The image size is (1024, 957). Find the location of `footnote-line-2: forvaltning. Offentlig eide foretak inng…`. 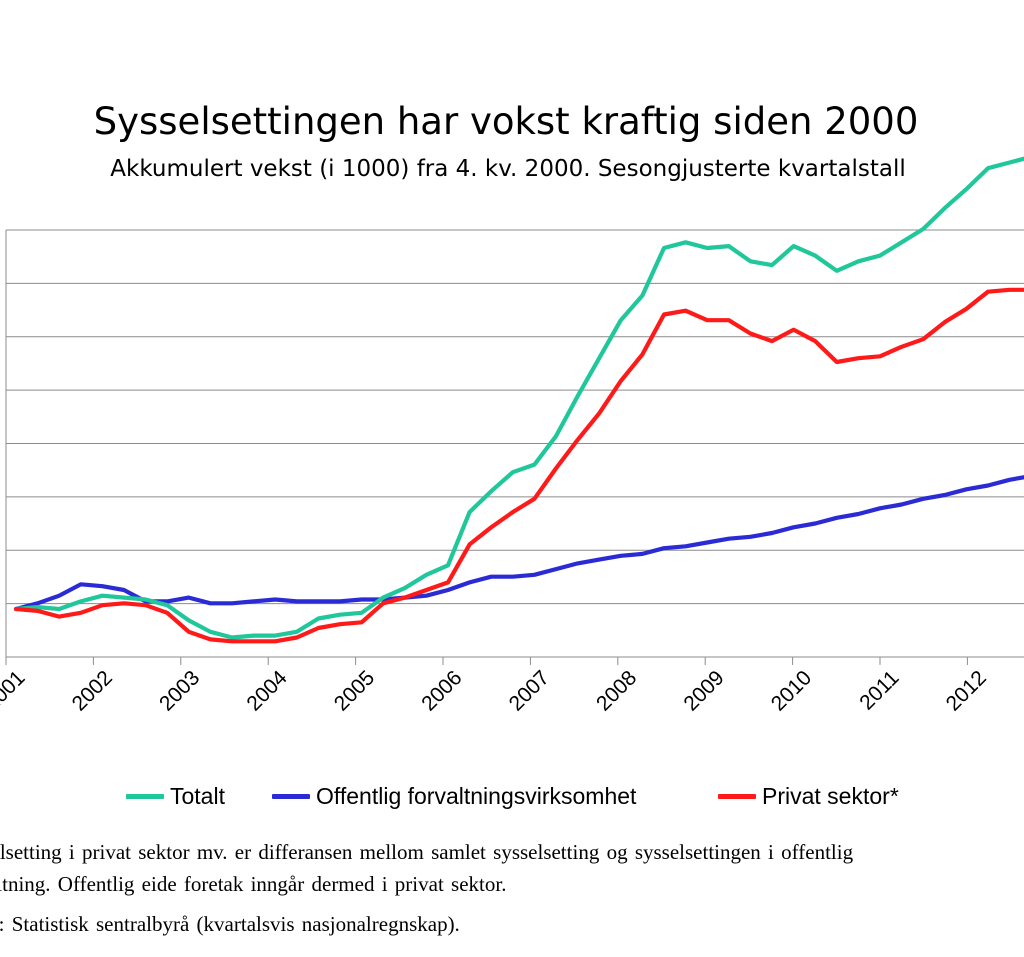

footnote-line-2: forvaltning. Offentlig eide foretak inng… is located at coordinates (253, 884).